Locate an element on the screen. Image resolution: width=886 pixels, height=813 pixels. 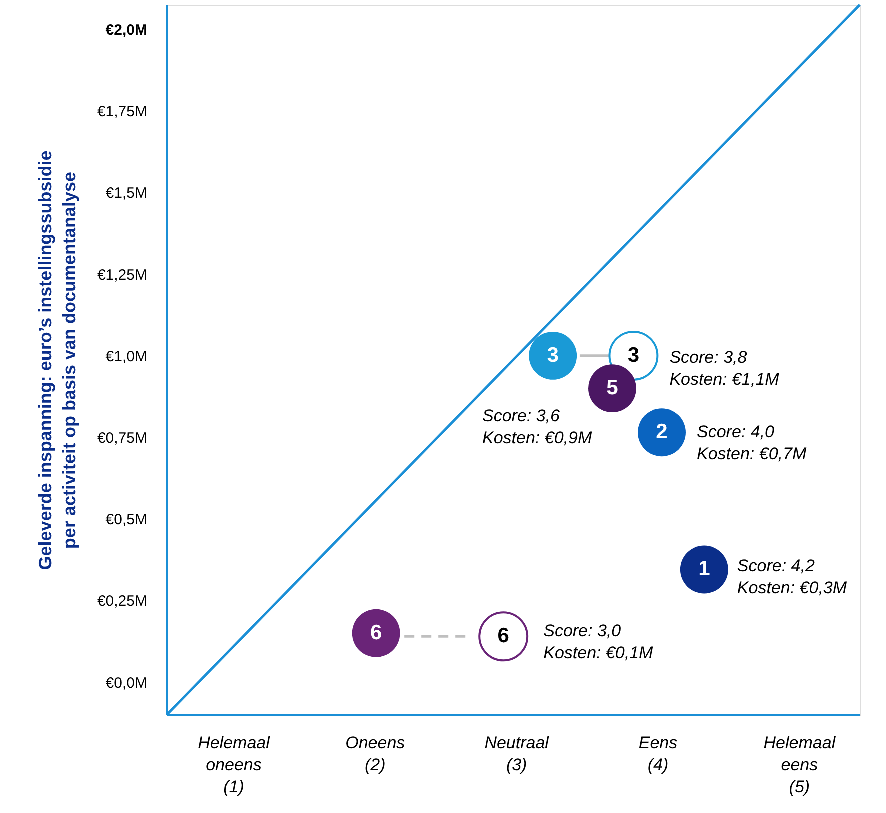
annotation: Score: 3,6 Kosten: €0,9M is located at coordinates (537, 427).